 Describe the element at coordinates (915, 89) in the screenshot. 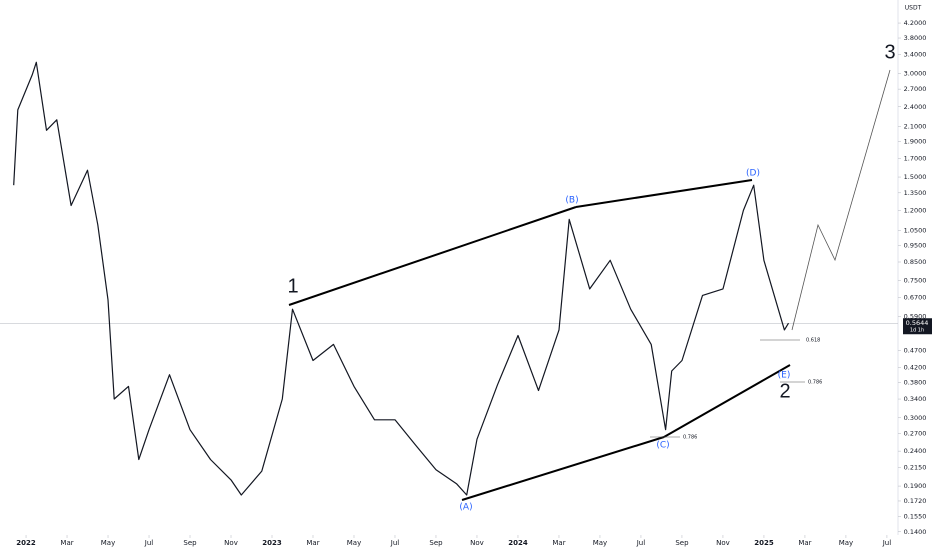

I see `y-tick-label: 2.7000` at that location.